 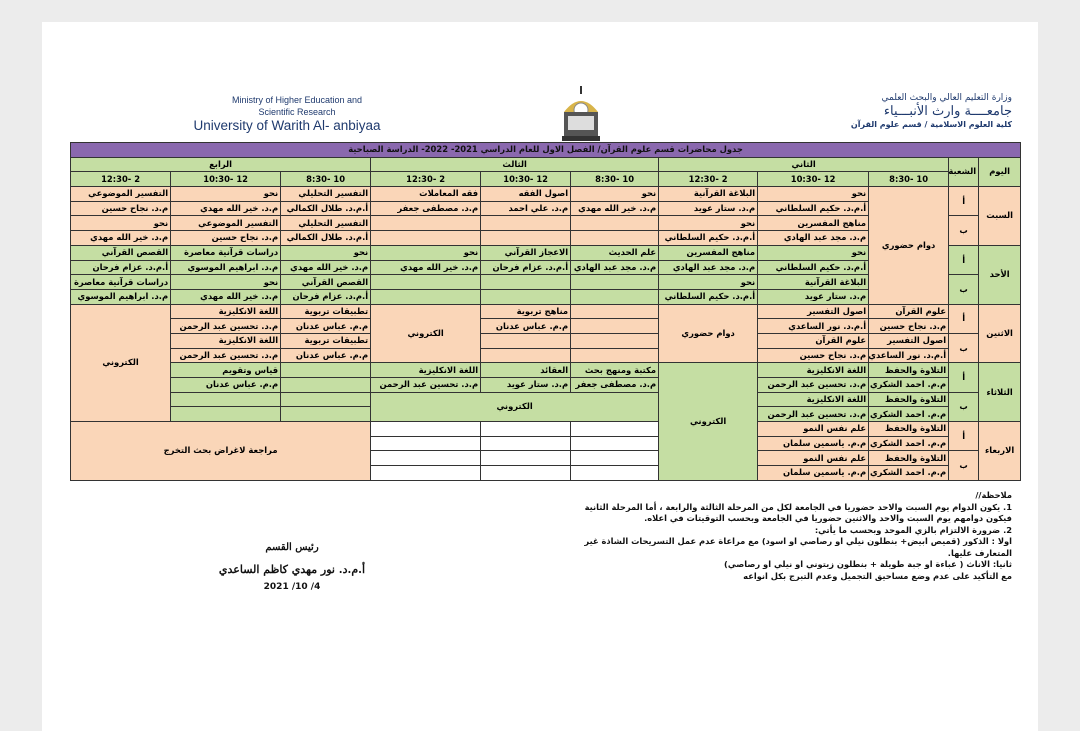 I want to click on course-name-cell: تطبيقات تربوية, so click(x=326, y=340).